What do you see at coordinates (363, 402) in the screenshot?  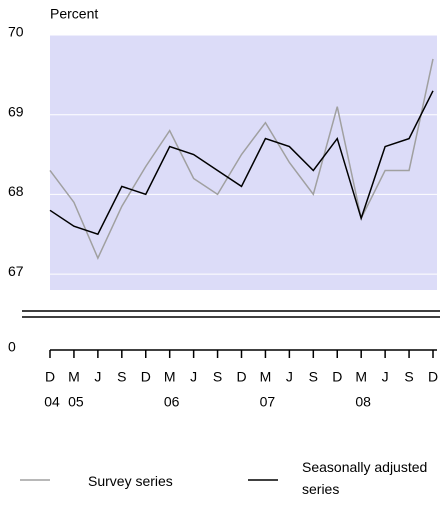 I see `x-group-label: 08` at bounding box center [363, 402].